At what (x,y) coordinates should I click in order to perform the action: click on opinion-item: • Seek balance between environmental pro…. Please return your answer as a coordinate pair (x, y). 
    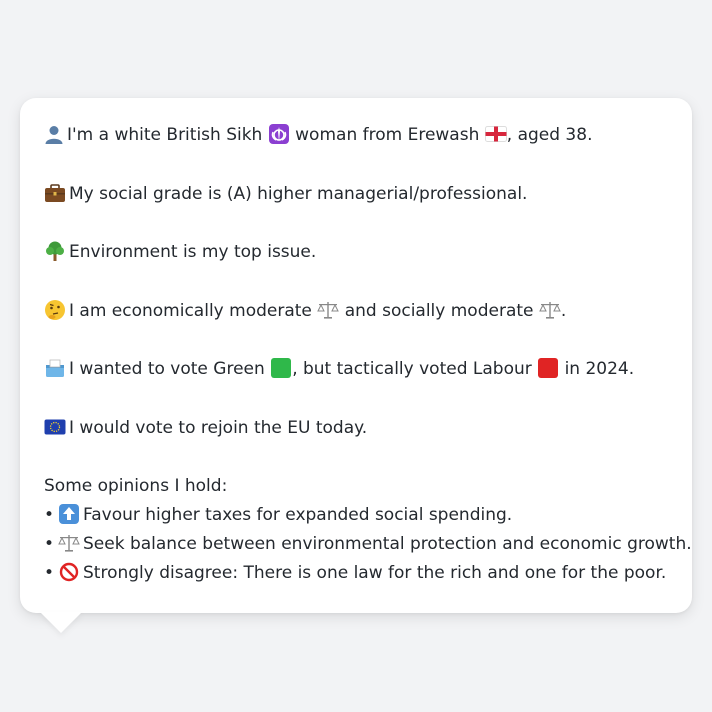
    Looking at the image, I should click on (368, 544).